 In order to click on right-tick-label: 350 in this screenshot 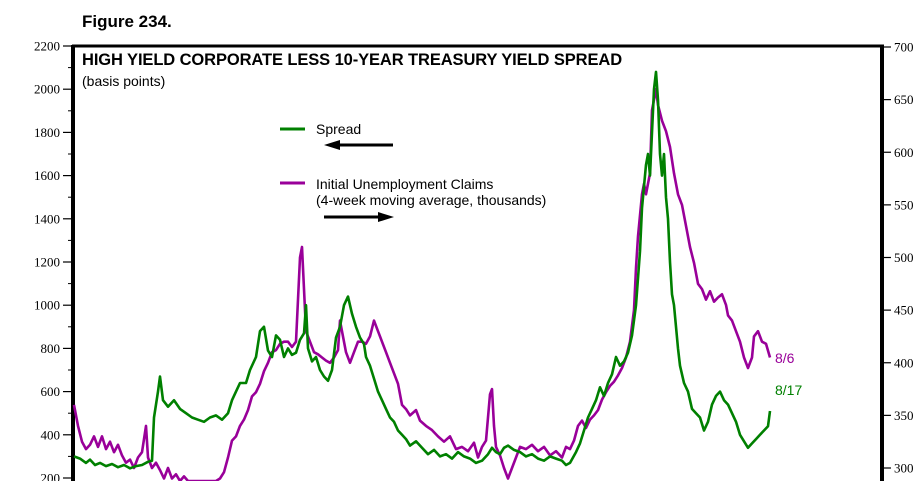, I will do `click(904, 415)`.